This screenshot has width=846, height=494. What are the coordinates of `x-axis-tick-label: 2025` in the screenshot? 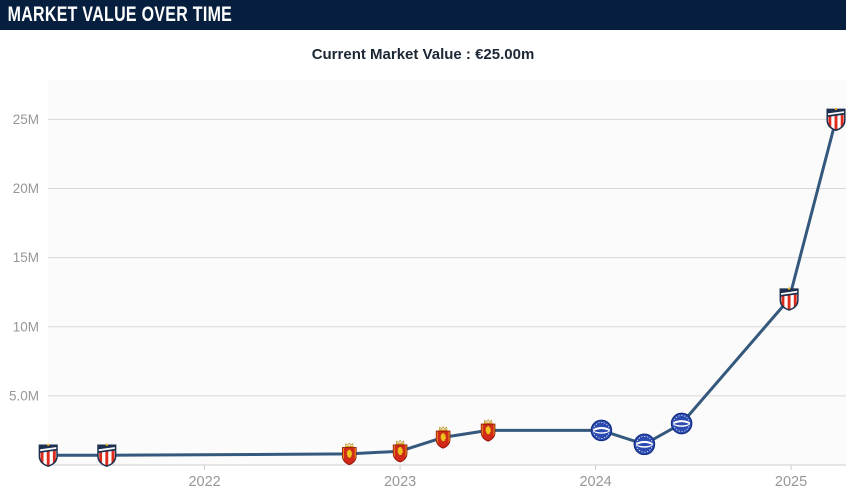 It's located at (791, 482).